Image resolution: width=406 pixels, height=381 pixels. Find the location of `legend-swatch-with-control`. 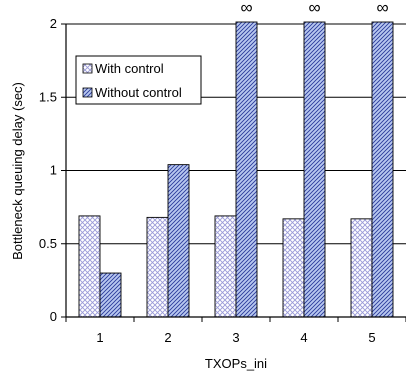

legend-swatch-with-control is located at coordinates (87, 68).